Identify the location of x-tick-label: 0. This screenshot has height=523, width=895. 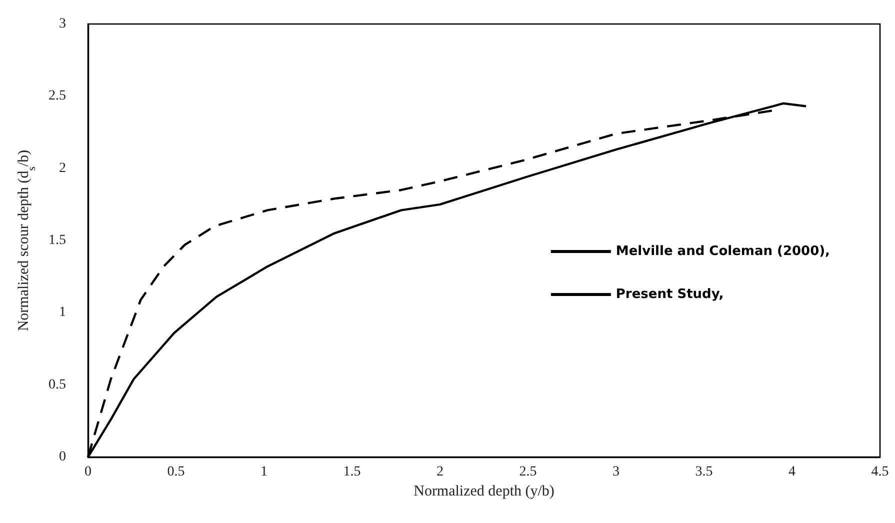
(88, 472).